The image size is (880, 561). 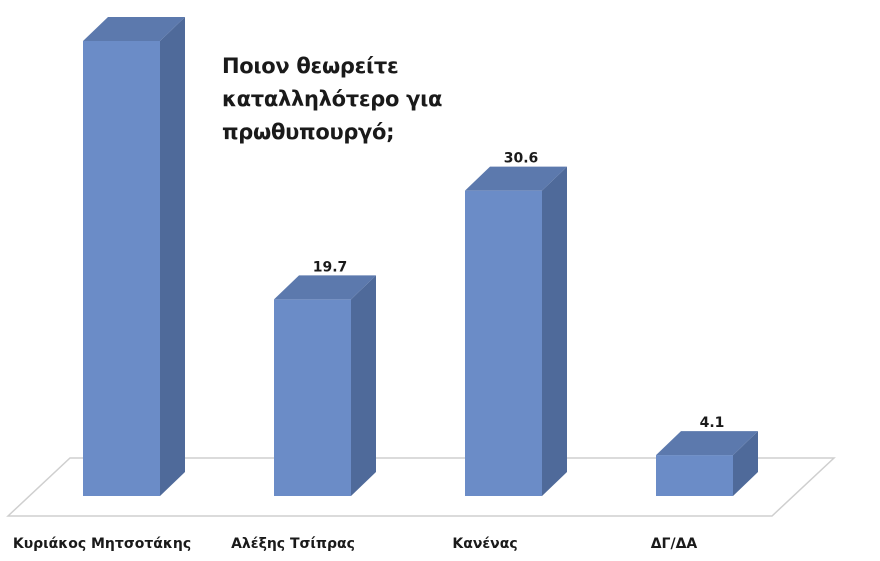 What do you see at coordinates (102, 544) in the screenshot?
I see `category-label-0: Κυριάκος Μητσοτάκης` at bounding box center [102, 544].